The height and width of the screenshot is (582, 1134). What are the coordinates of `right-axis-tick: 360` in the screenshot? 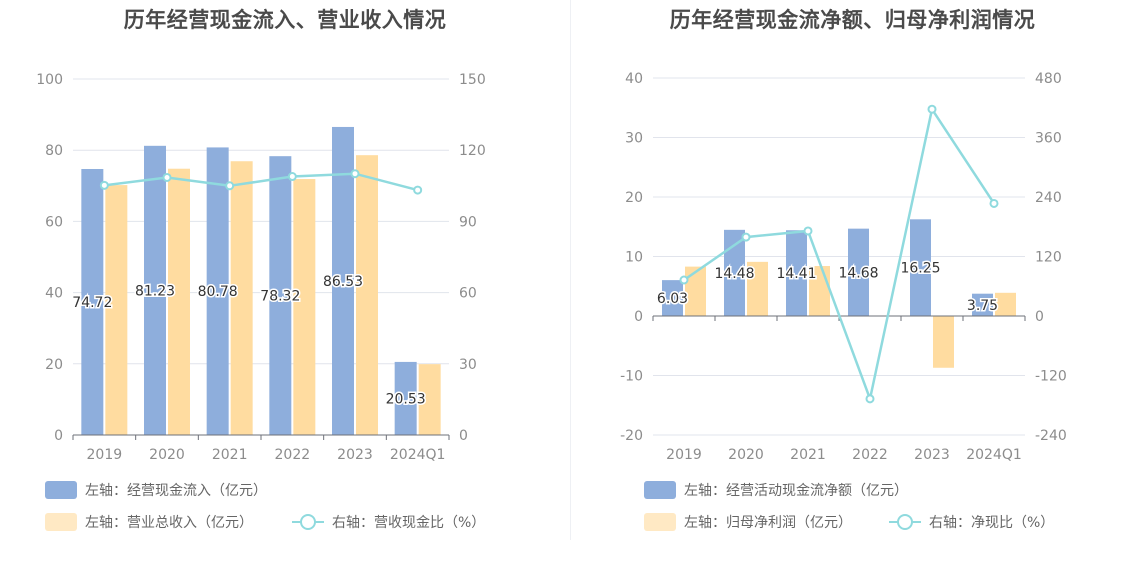 It's located at (1048, 139).